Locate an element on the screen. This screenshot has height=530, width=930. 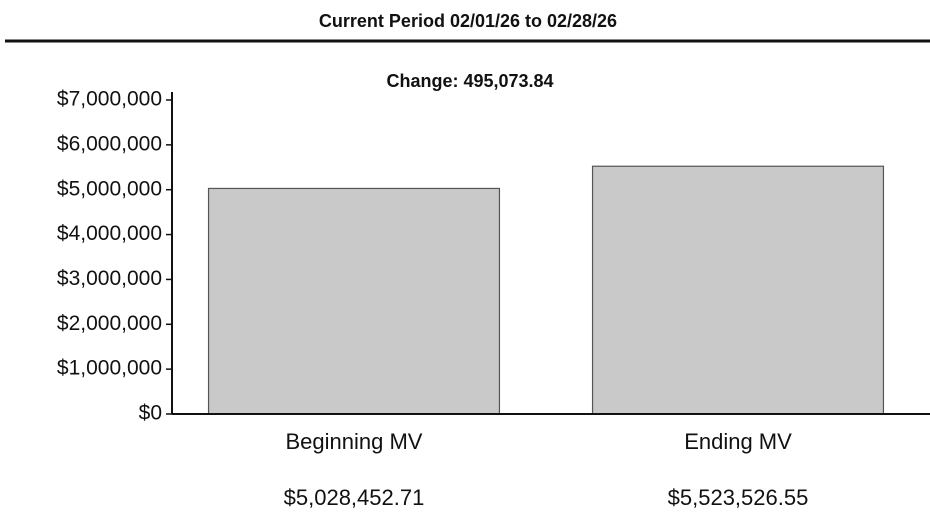
value-label: $5,523,526.55 is located at coordinates (738, 497).